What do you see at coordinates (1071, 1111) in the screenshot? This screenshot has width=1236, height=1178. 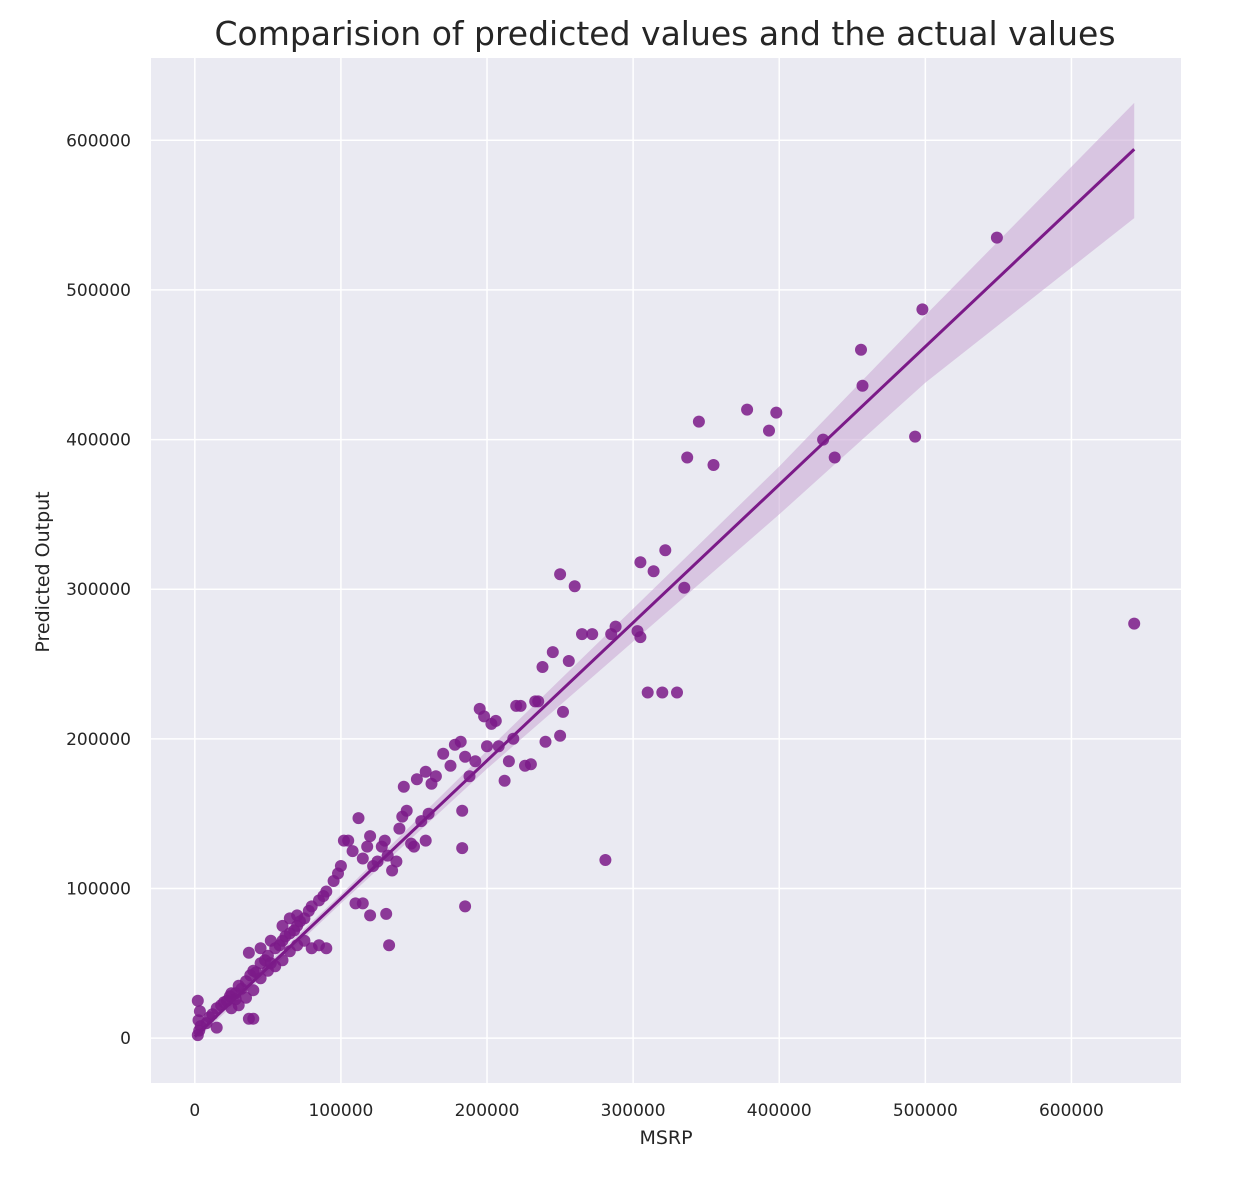 I see `x-tick-label: 600000` at bounding box center [1071, 1111].